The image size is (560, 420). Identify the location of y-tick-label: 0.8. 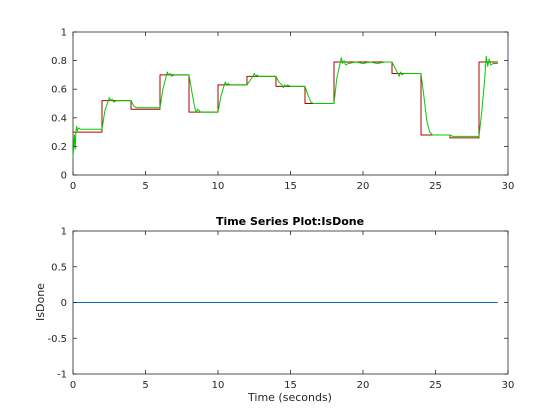
(59, 61).